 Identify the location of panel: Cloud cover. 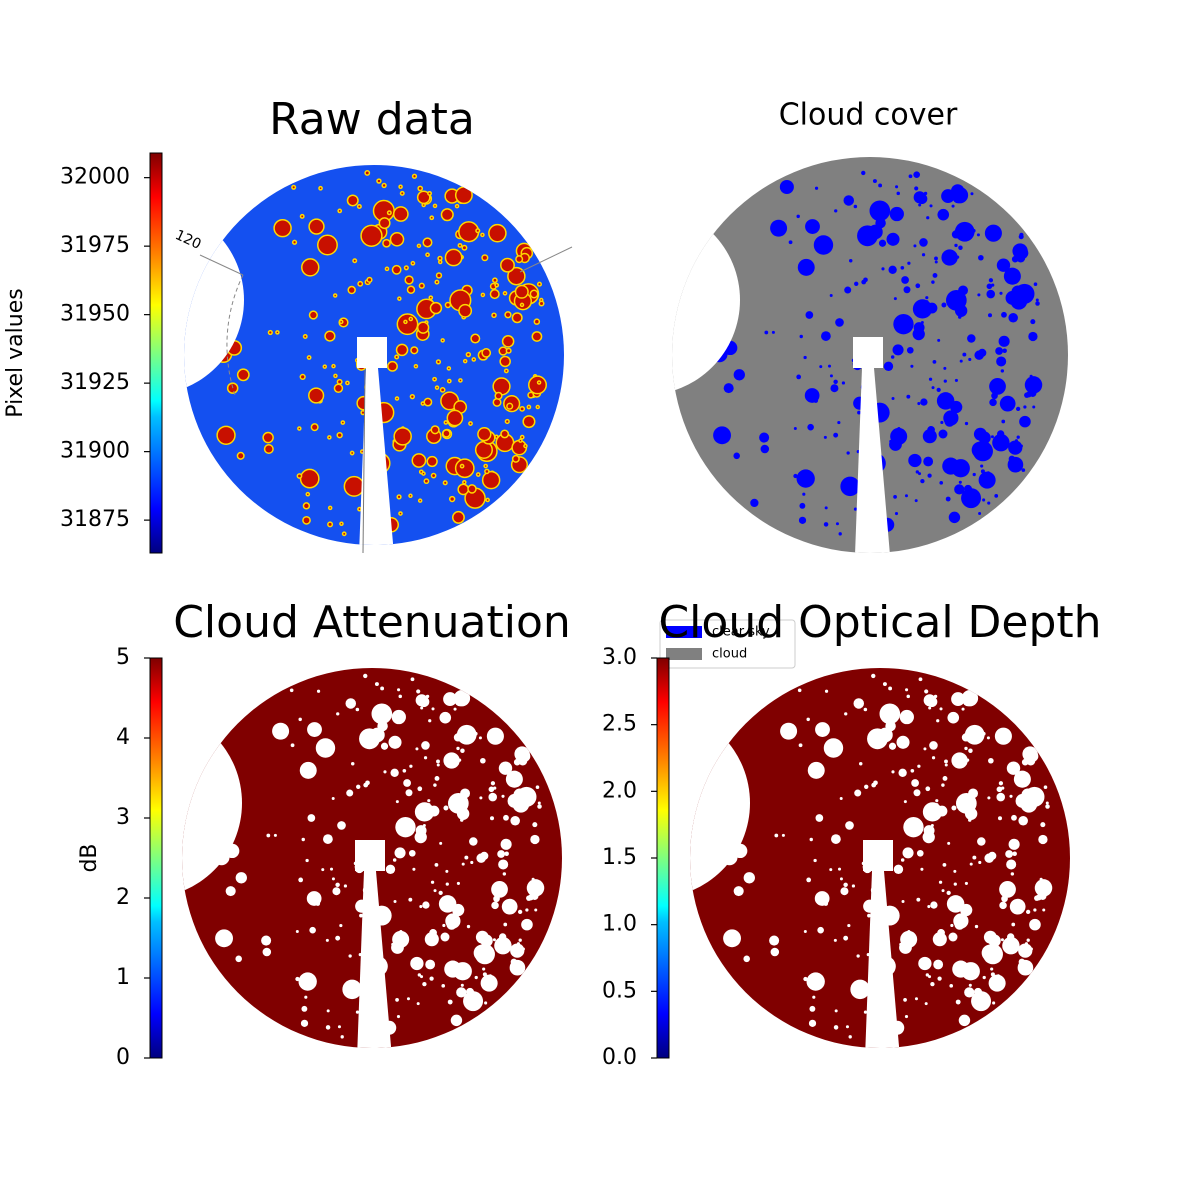
(870, 325).